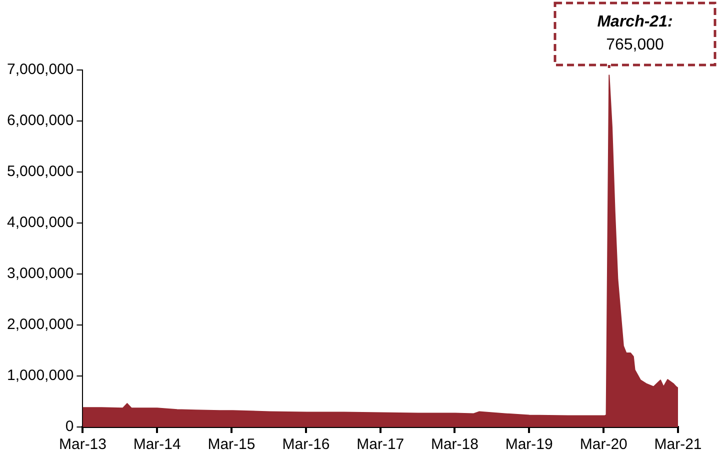 The width and height of the screenshot is (718, 459). What do you see at coordinates (40, 273) in the screenshot?
I see `y-tick-label: 3,000,000` at bounding box center [40, 273].